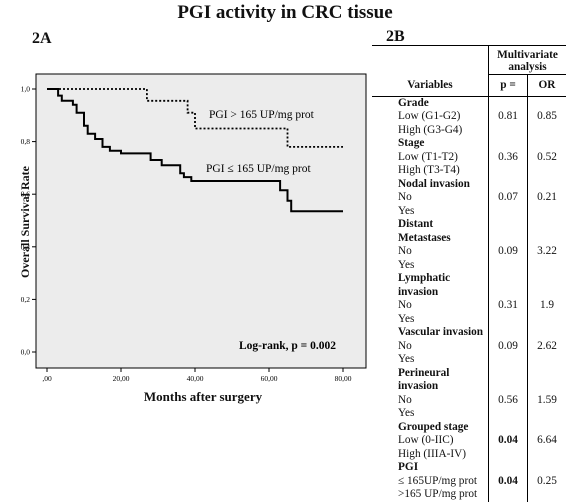 Image resolution: width=570 pixels, height=502 pixels. Describe the element at coordinates (411, 143) in the screenshot. I see `group-name: Stage` at that location.